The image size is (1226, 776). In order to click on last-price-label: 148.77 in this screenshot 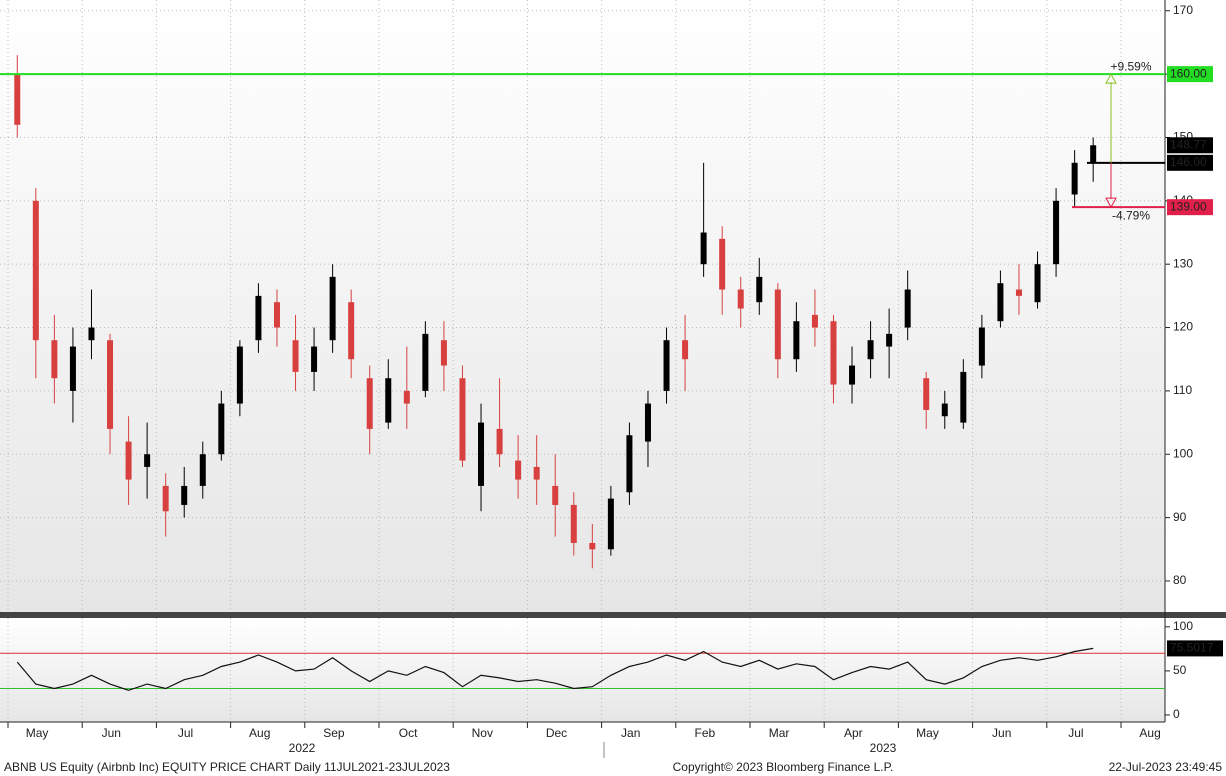, I will do `click(1188, 144)`.